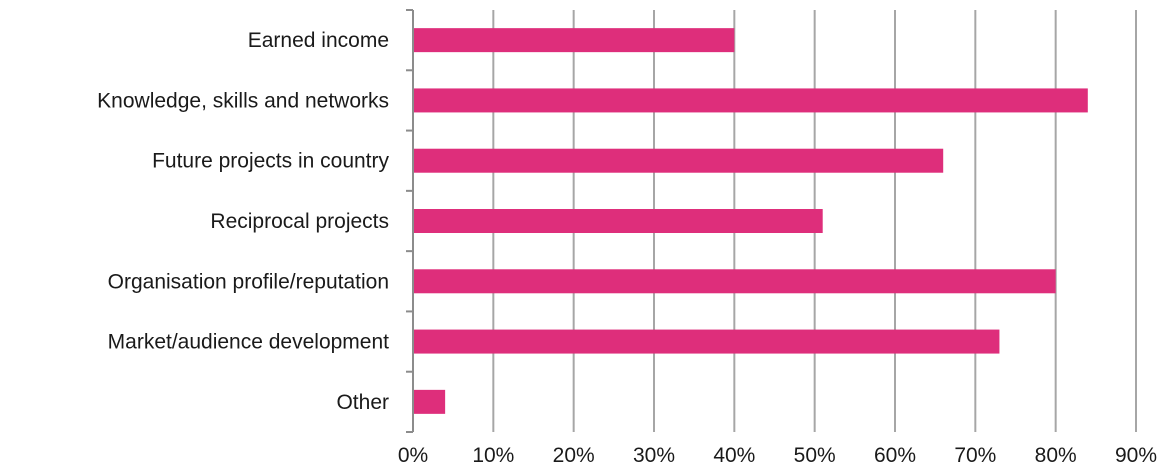  What do you see at coordinates (243, 100) in the screenshot?
I see `category-label: Knowledge, skills and networks` at bounding box center [243, 100].